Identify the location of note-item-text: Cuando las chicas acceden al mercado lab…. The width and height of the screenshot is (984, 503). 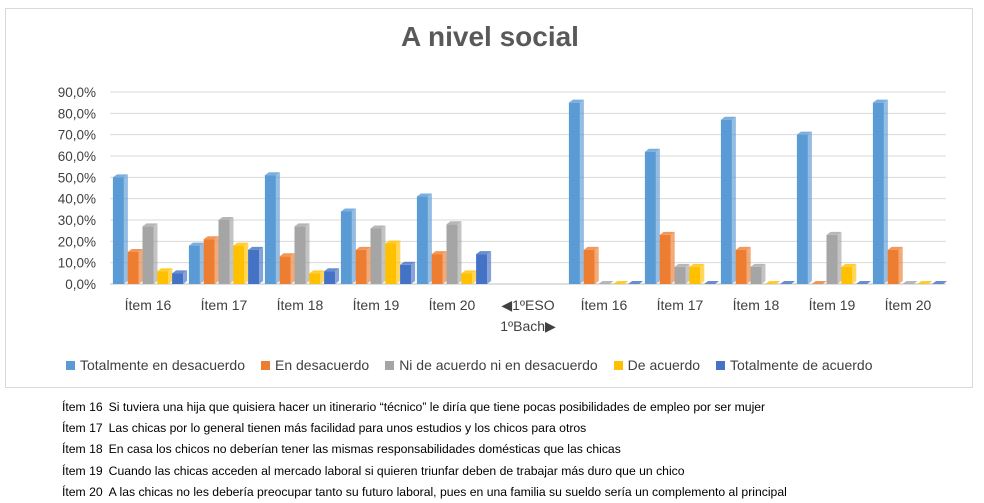
(396, 470).